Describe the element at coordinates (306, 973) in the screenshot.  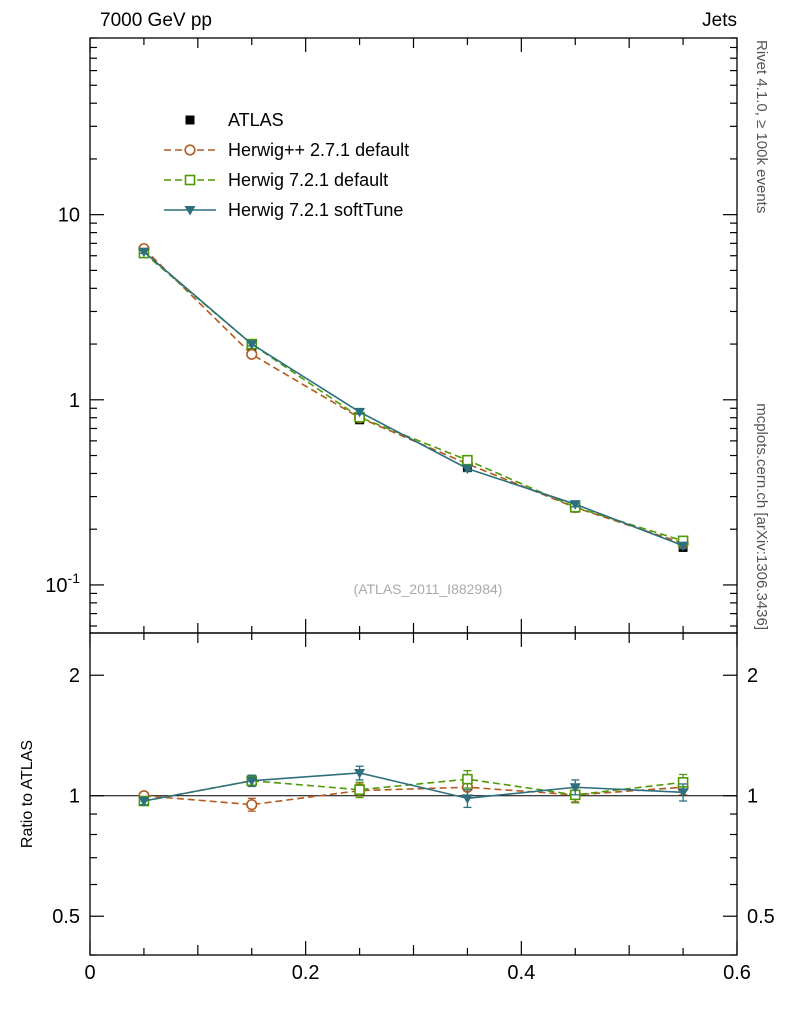
I see `x-tick-label: 0.2` at that location.